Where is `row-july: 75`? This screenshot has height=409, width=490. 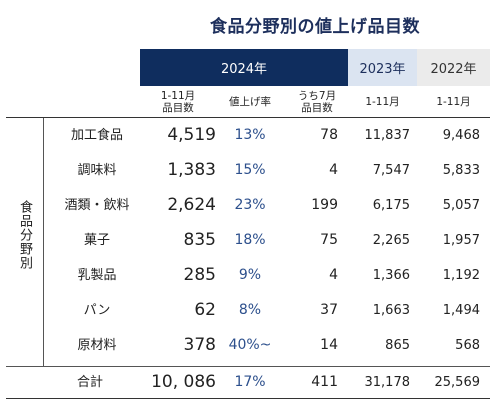
row-july: 75 is located at coordinates (329, 240).